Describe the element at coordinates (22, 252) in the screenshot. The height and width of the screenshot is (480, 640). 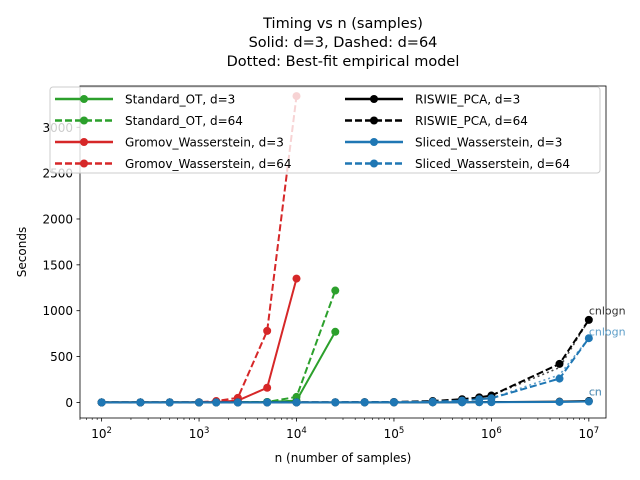
I see `y-axis-label: Seconds` at that location.